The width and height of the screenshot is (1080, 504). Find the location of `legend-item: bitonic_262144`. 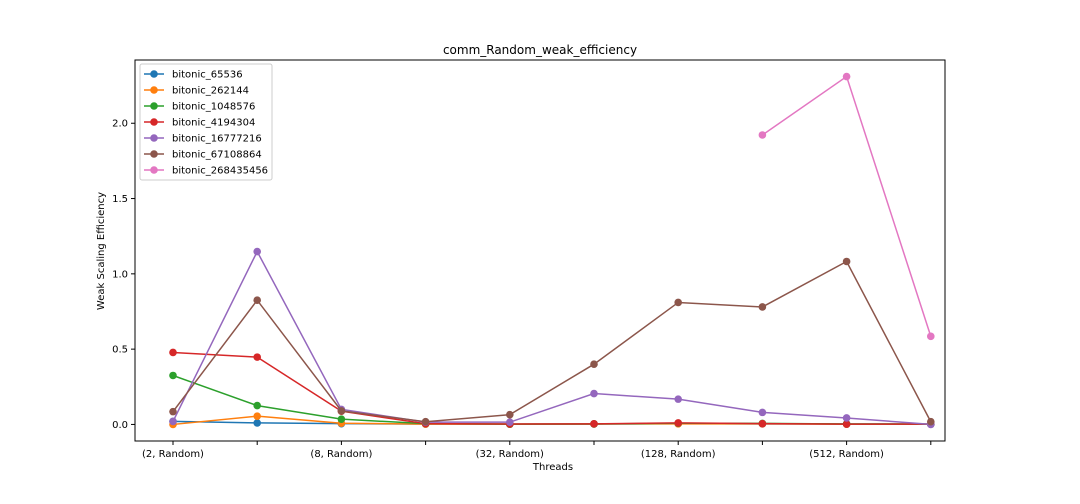

legend-item: bitonic_262144 is located at coordinates (196, 91).